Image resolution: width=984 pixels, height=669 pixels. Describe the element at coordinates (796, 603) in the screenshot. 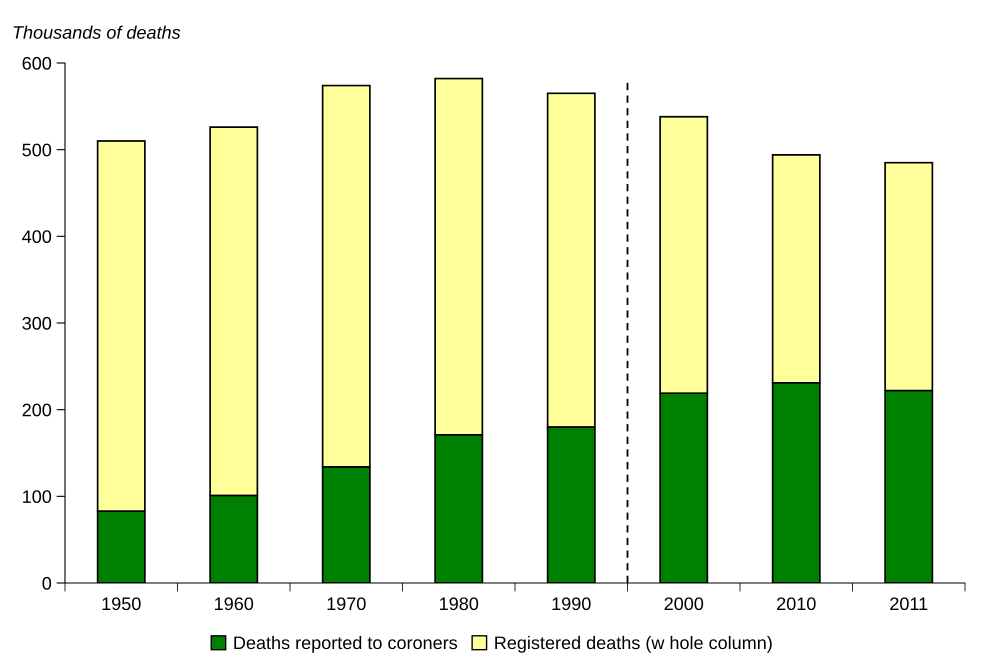

I see `x-tick-label: 2010` at that location.